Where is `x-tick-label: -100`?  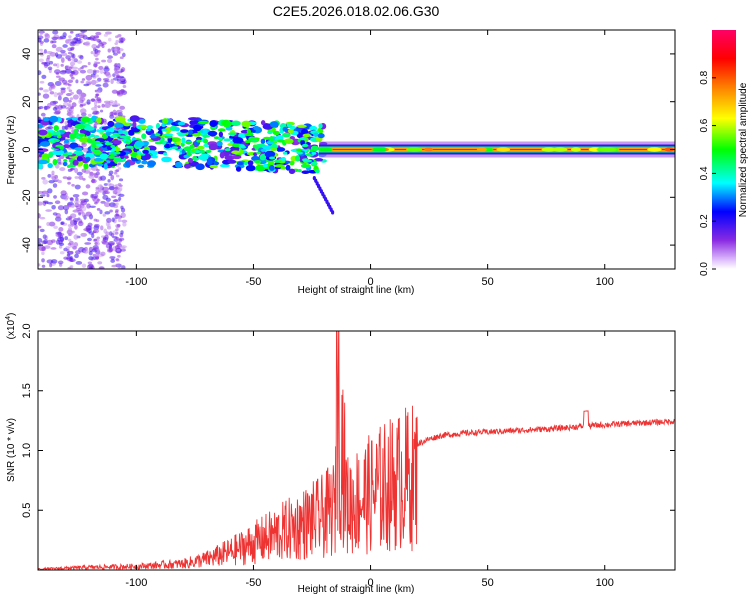 x-tick-label: -100 is located at coordinates (136, 282).